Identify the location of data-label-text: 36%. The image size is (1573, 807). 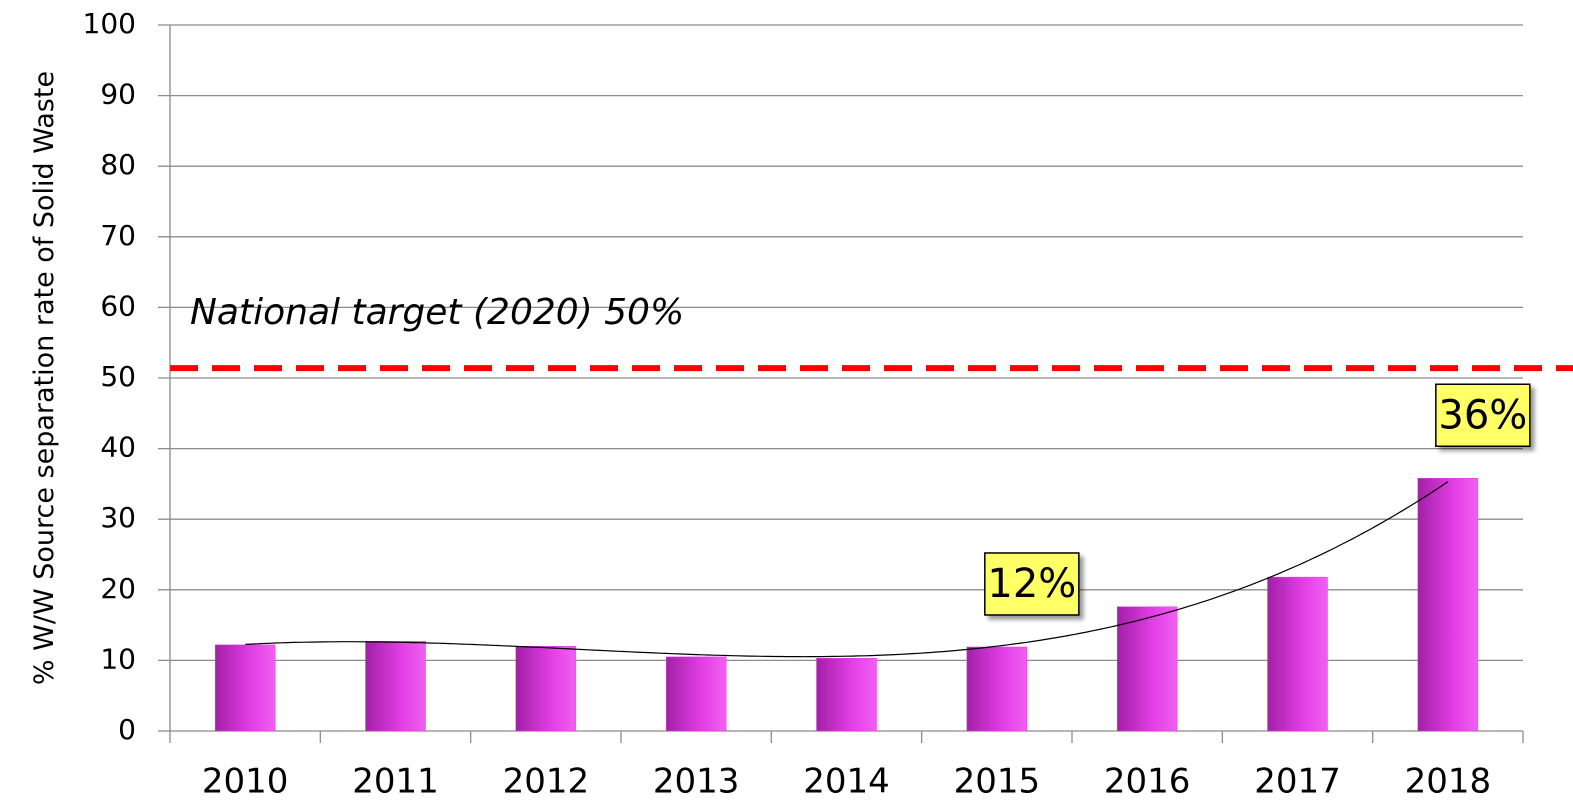
(1482, 415).